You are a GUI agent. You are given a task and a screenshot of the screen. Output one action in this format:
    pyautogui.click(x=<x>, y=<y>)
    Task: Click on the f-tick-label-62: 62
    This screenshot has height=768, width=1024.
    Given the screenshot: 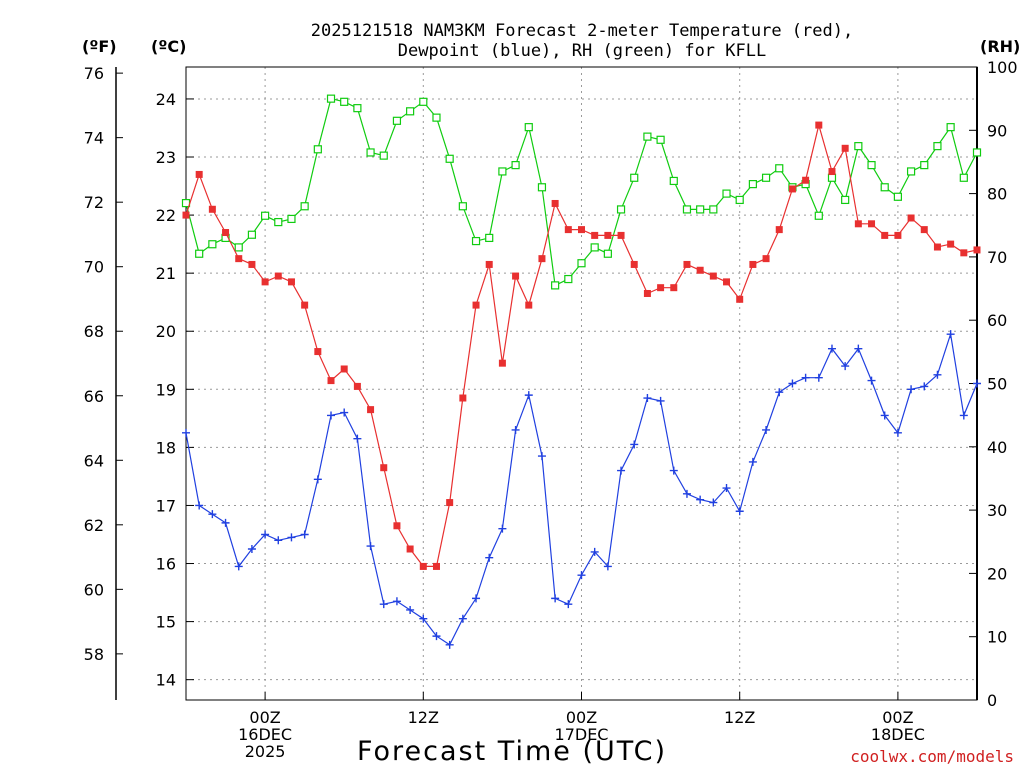 What is the action you would take?
    pyautogui.click(x=94, y=525)
    